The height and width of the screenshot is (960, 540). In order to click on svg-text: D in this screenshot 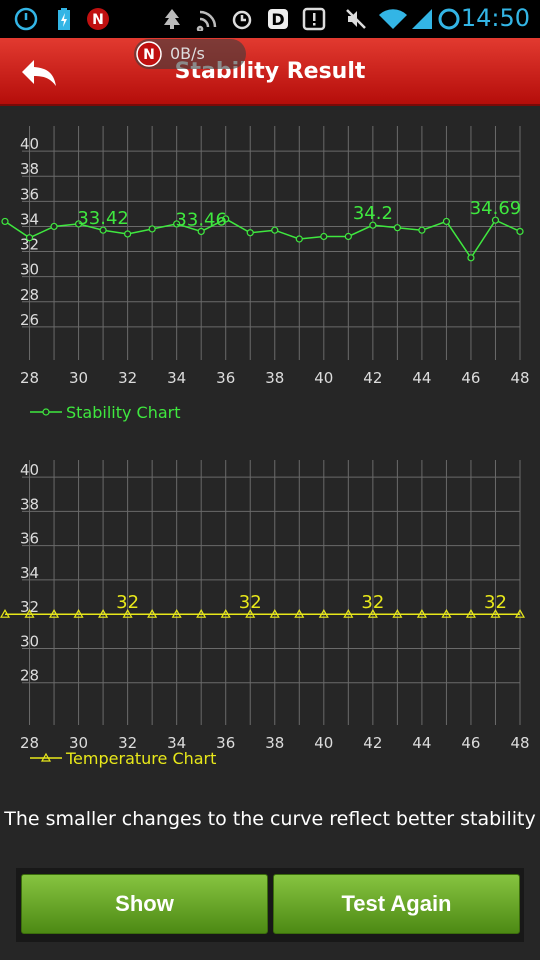, I will do `click(277, 19)`.